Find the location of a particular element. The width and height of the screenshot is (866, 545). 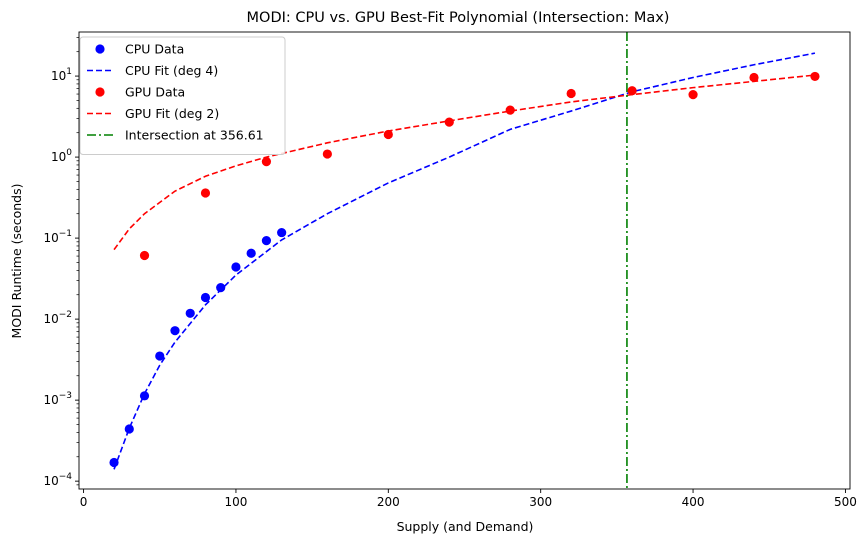

legend-label: CPU Data is located at coordinates (154, 49).